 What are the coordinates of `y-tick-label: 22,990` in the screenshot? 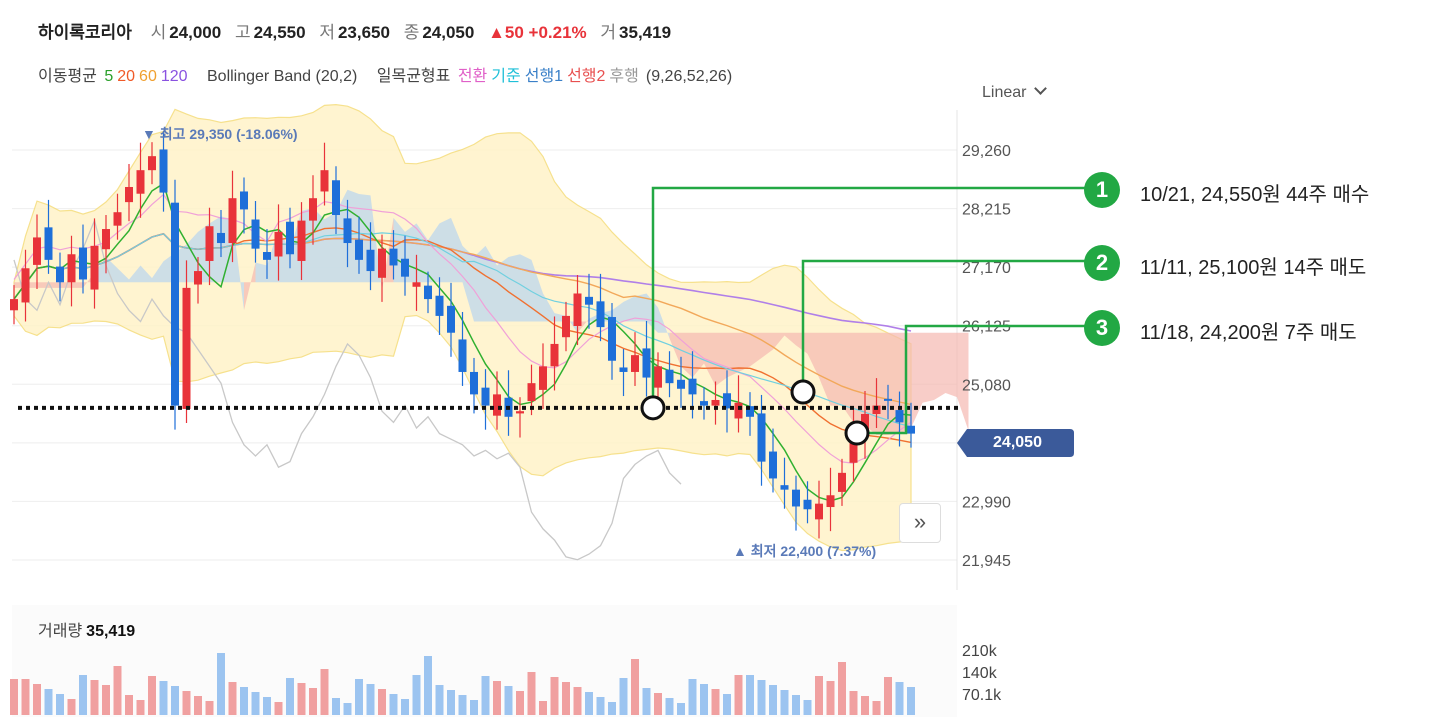 It's located at (986, 502).